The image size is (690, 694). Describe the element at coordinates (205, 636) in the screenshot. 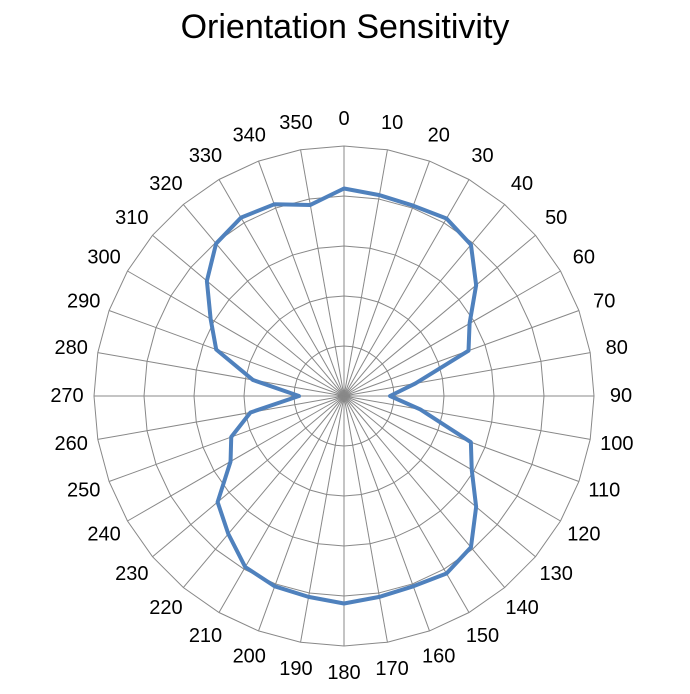

I see `angle-tick-label: 210` at that location.